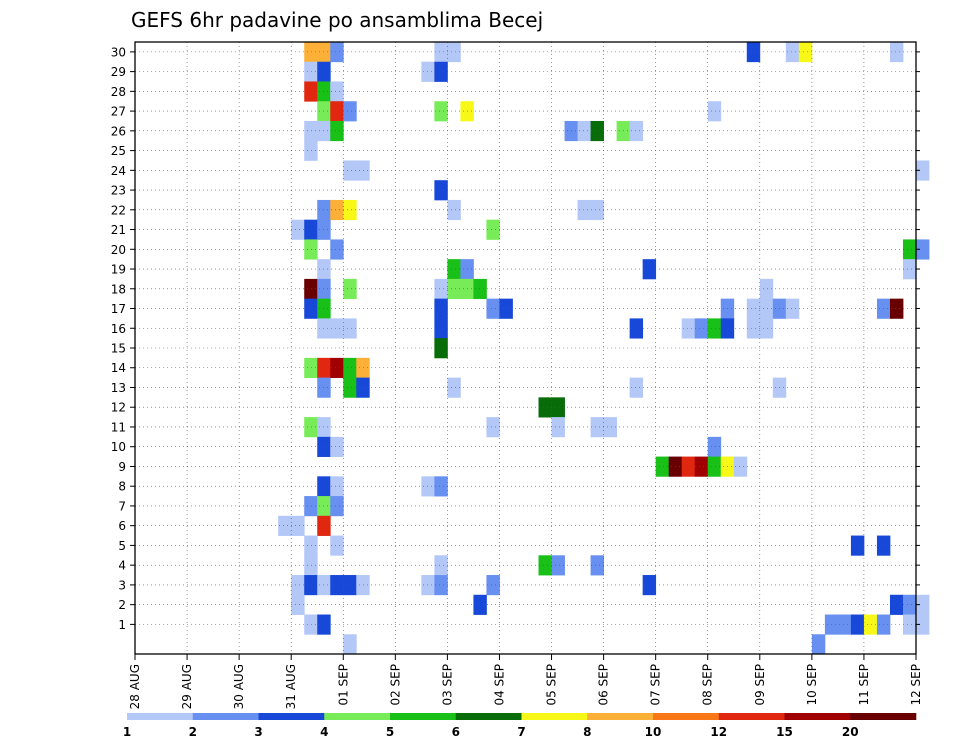 Image resolution: width=960 pixels, height=742 pixels. I want to click on x-tick-label: 08 SEP, so click(708, 685).